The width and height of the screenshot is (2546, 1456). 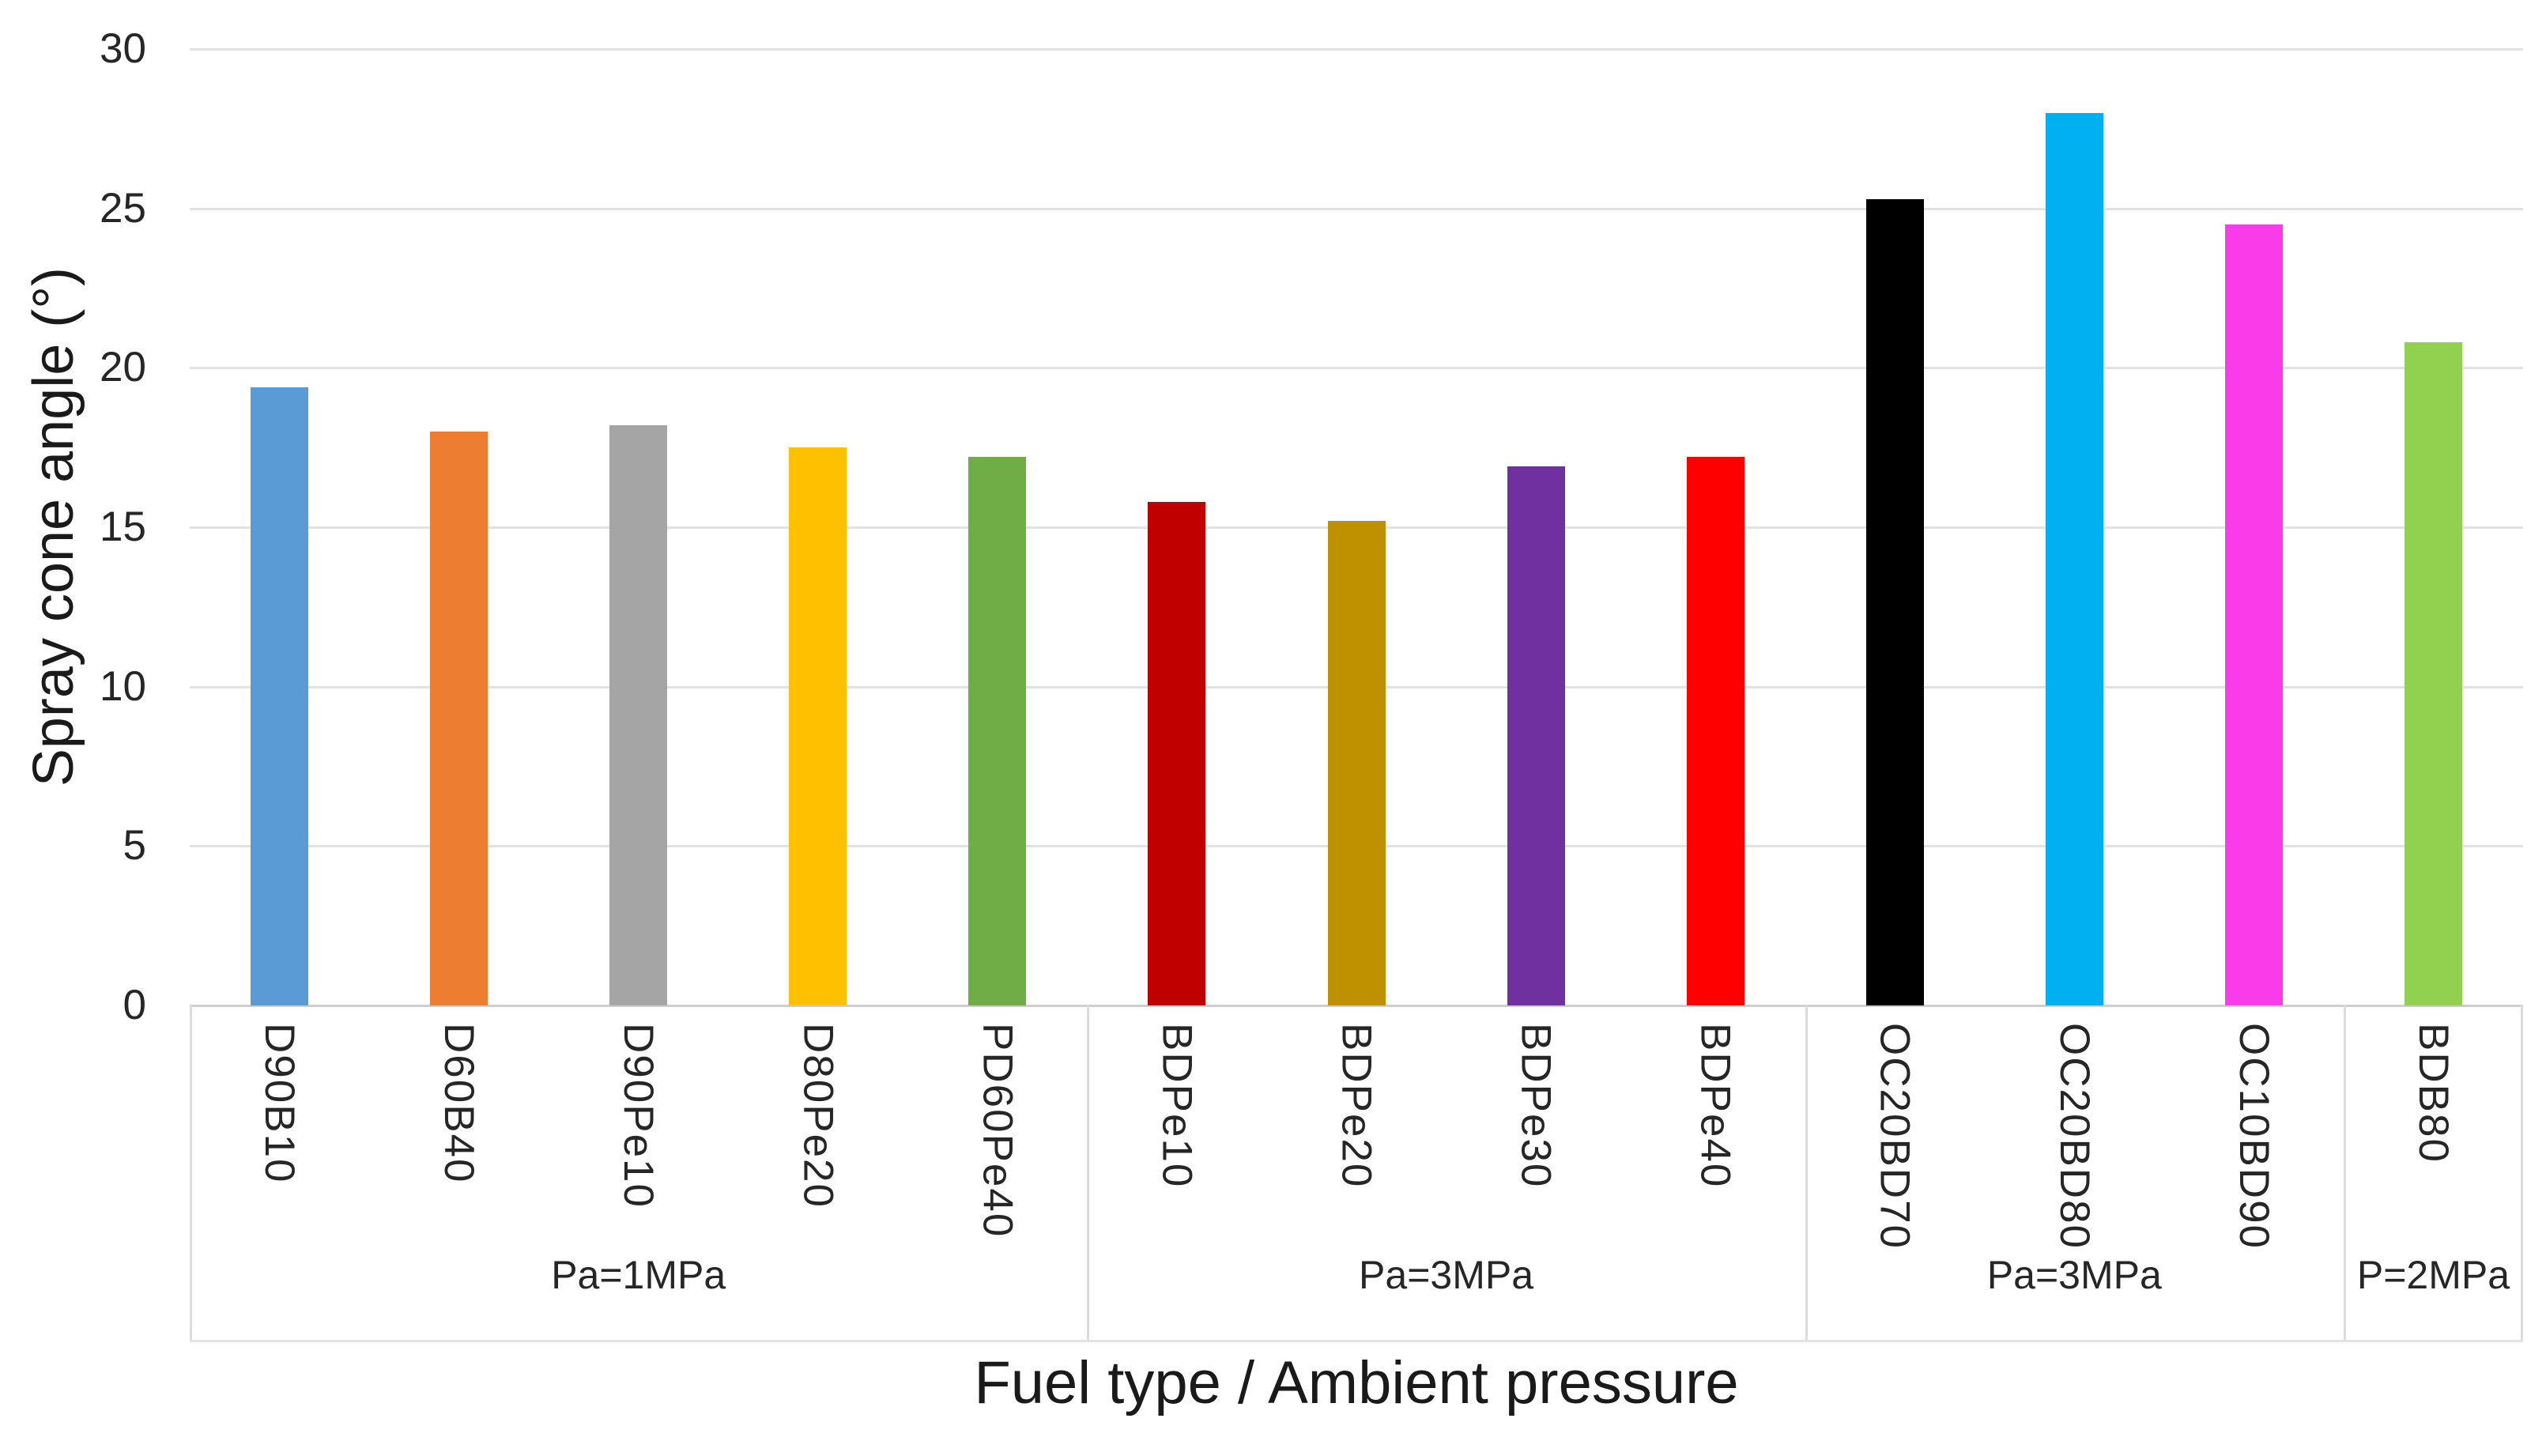 What do you see at coordinates (280, 696) in the screenshot?
I see `bar-D90B10` at bounding box center [280, 696].